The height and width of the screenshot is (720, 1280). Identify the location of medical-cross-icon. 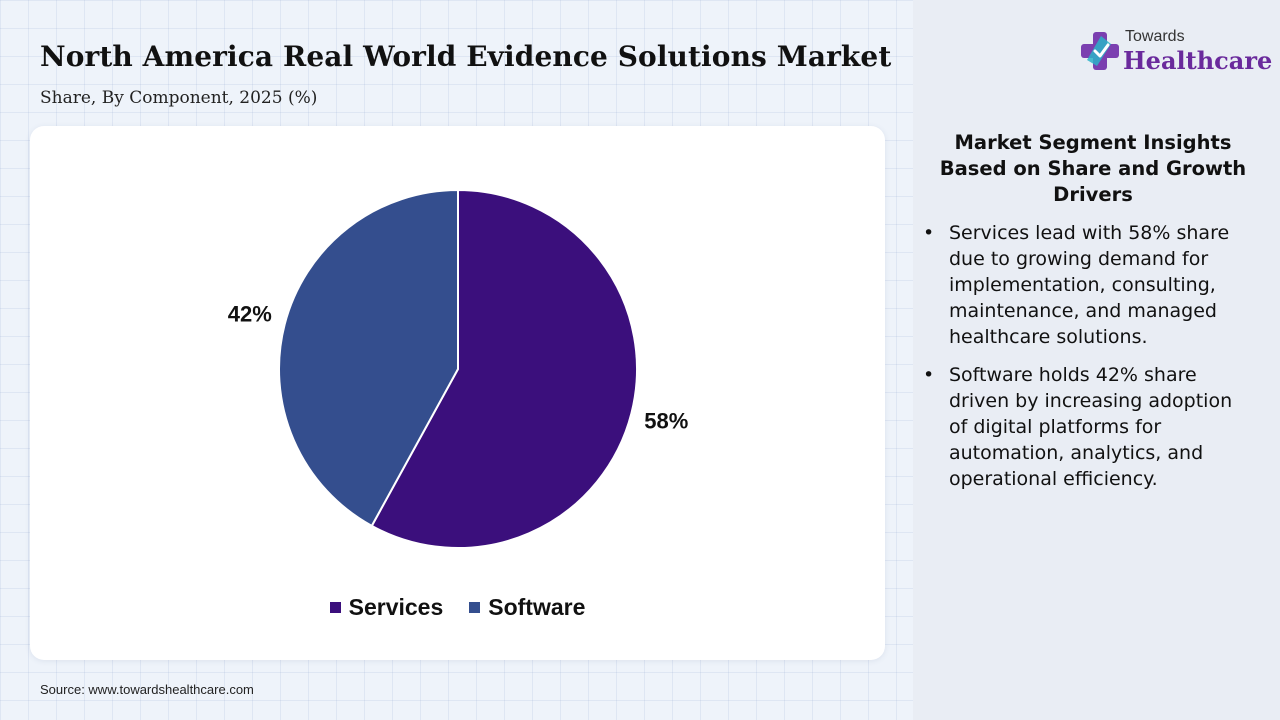
(1100, 51).